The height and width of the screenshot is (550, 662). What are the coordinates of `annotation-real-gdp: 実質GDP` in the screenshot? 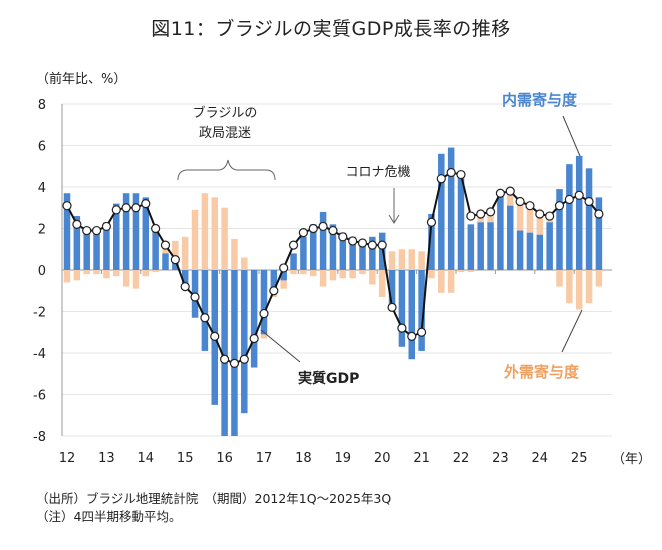 It's located at (328, 378).